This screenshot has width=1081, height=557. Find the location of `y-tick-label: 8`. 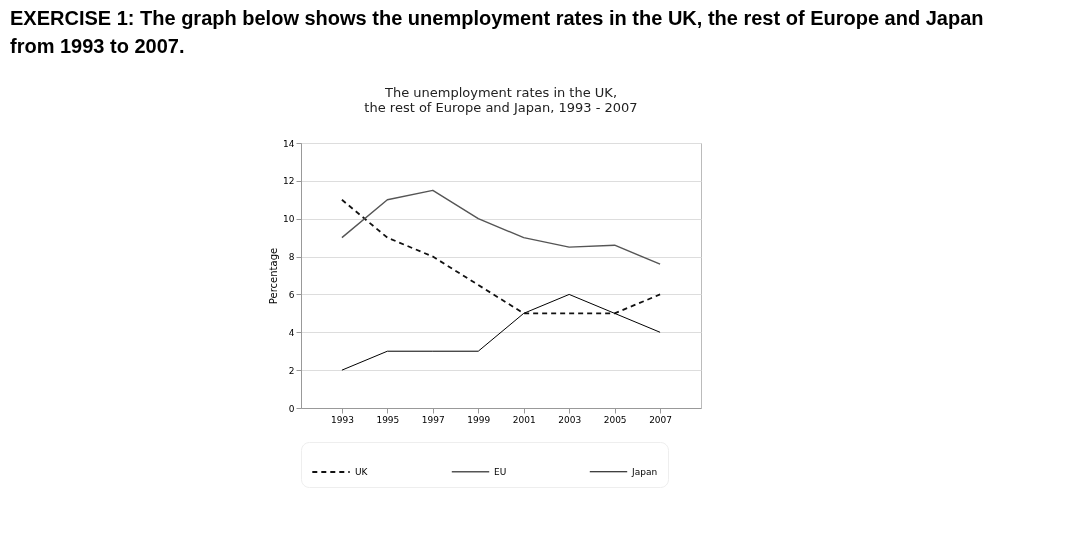

y-tick-label: 8 is located at coordinates (291, 257).